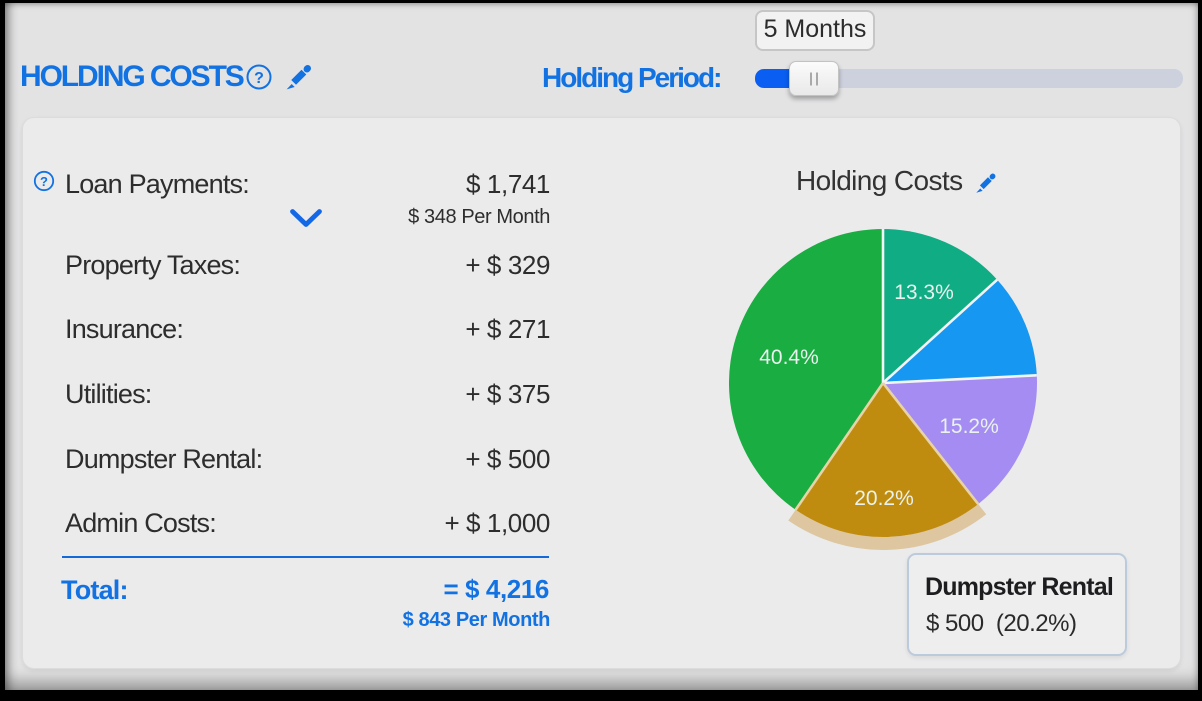 The width and height of the screenshot is (1202, 701). I want to click on svg-text: 20.2%, so click(884, 498).